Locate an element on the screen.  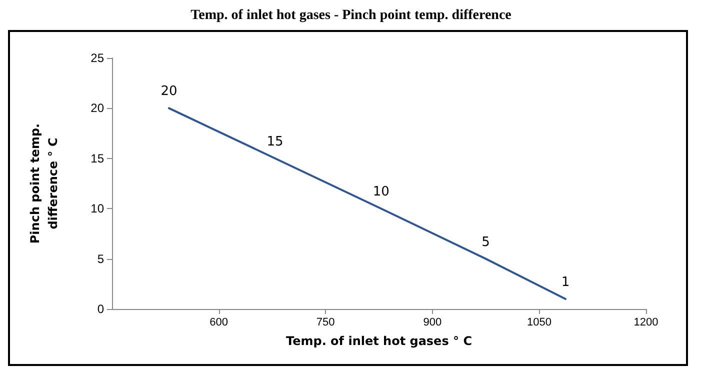
x-tick-label: 600 is located at coordinates (219, 322).